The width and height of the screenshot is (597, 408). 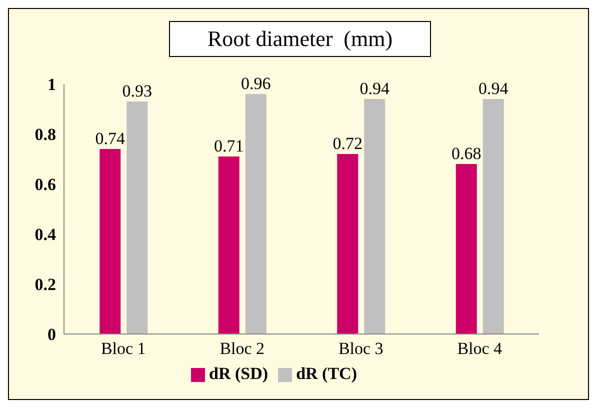 What do you see at coordinates (300, 39) in the screenshot?
I see `chart-title: Root diameter (mm)` at bounding box center [300, 39].